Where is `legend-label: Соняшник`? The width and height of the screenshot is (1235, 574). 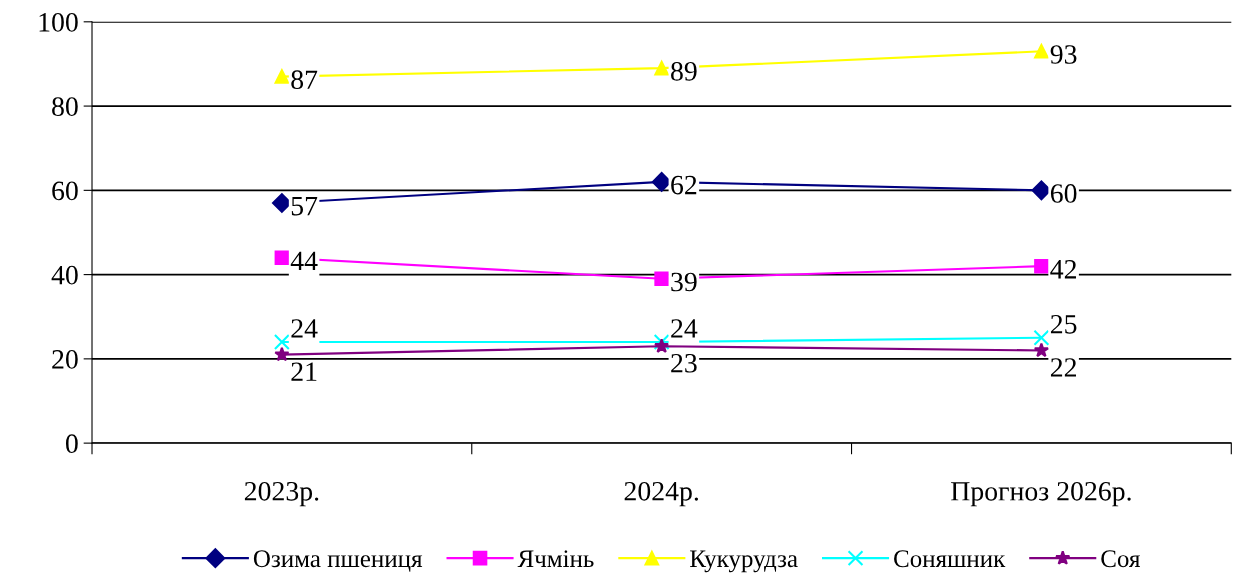 legend-label: Соняшник is located at coordinates (950, 559).